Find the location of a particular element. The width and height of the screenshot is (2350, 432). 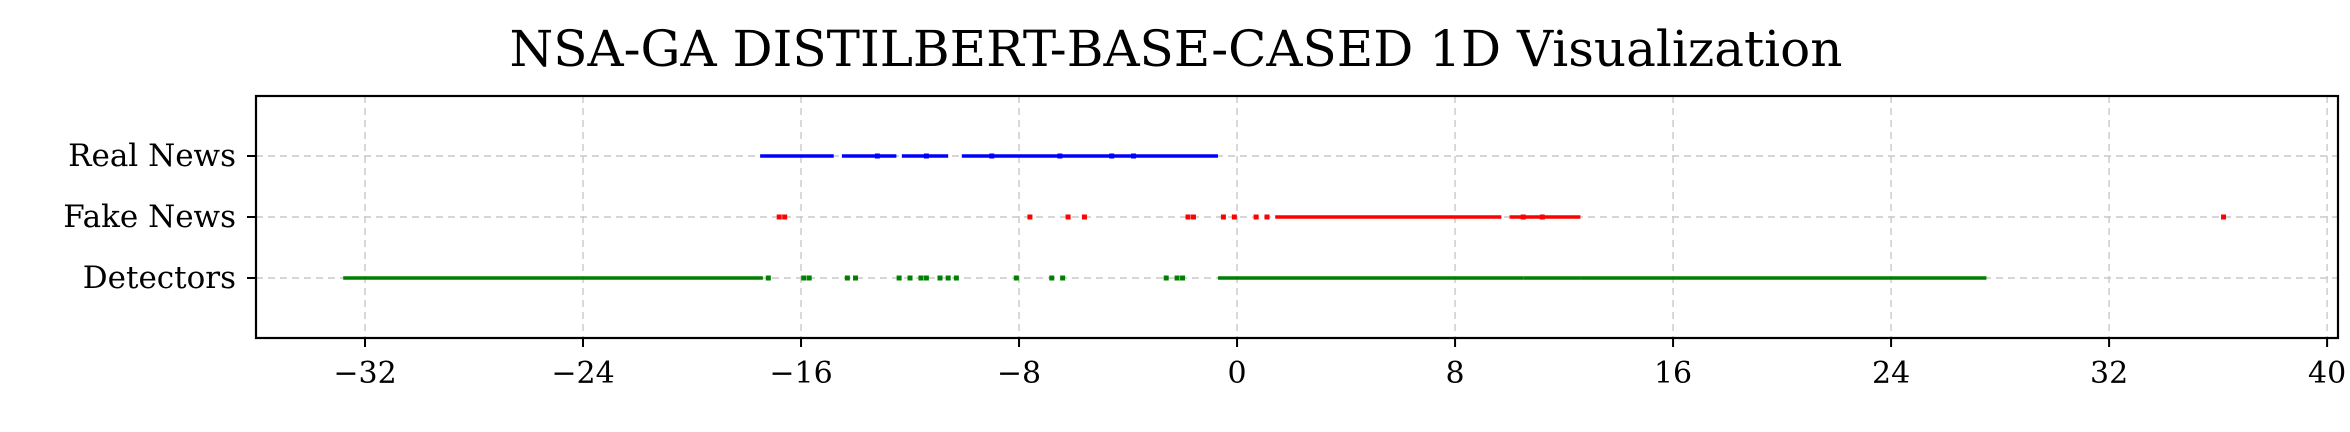

series-fake-news is located at coordinates (1501, 217).